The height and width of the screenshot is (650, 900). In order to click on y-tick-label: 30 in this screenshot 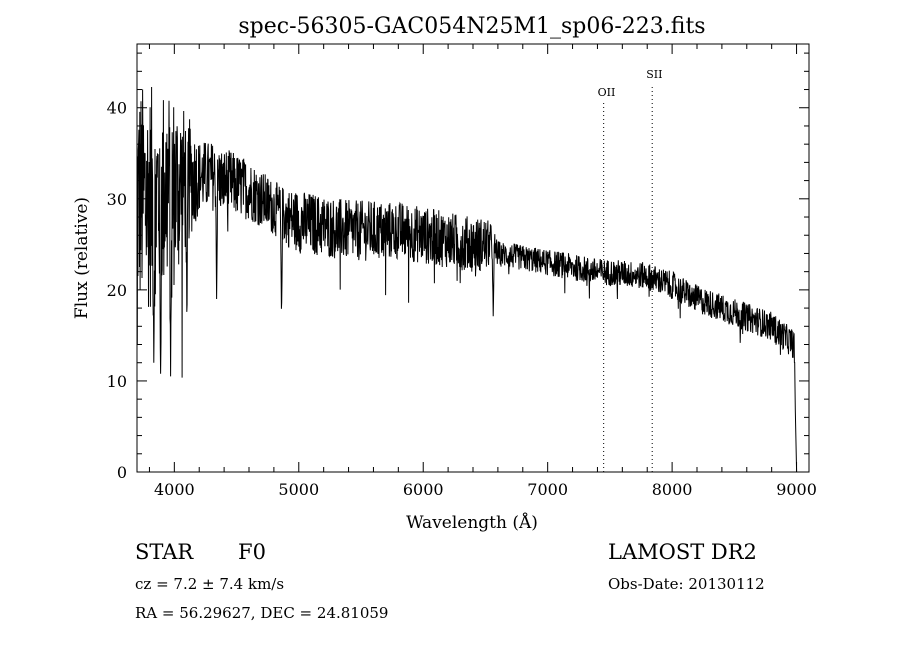, I will do `click(117, 199)`.